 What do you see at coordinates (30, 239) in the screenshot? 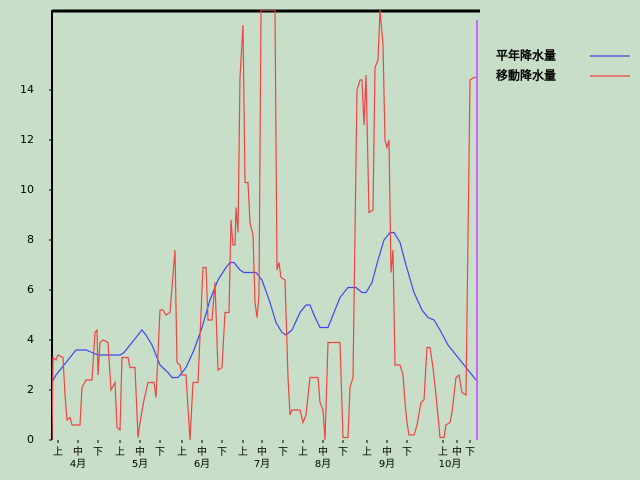
I see `y-tick-label: 8` at bounding box center [30, 239].